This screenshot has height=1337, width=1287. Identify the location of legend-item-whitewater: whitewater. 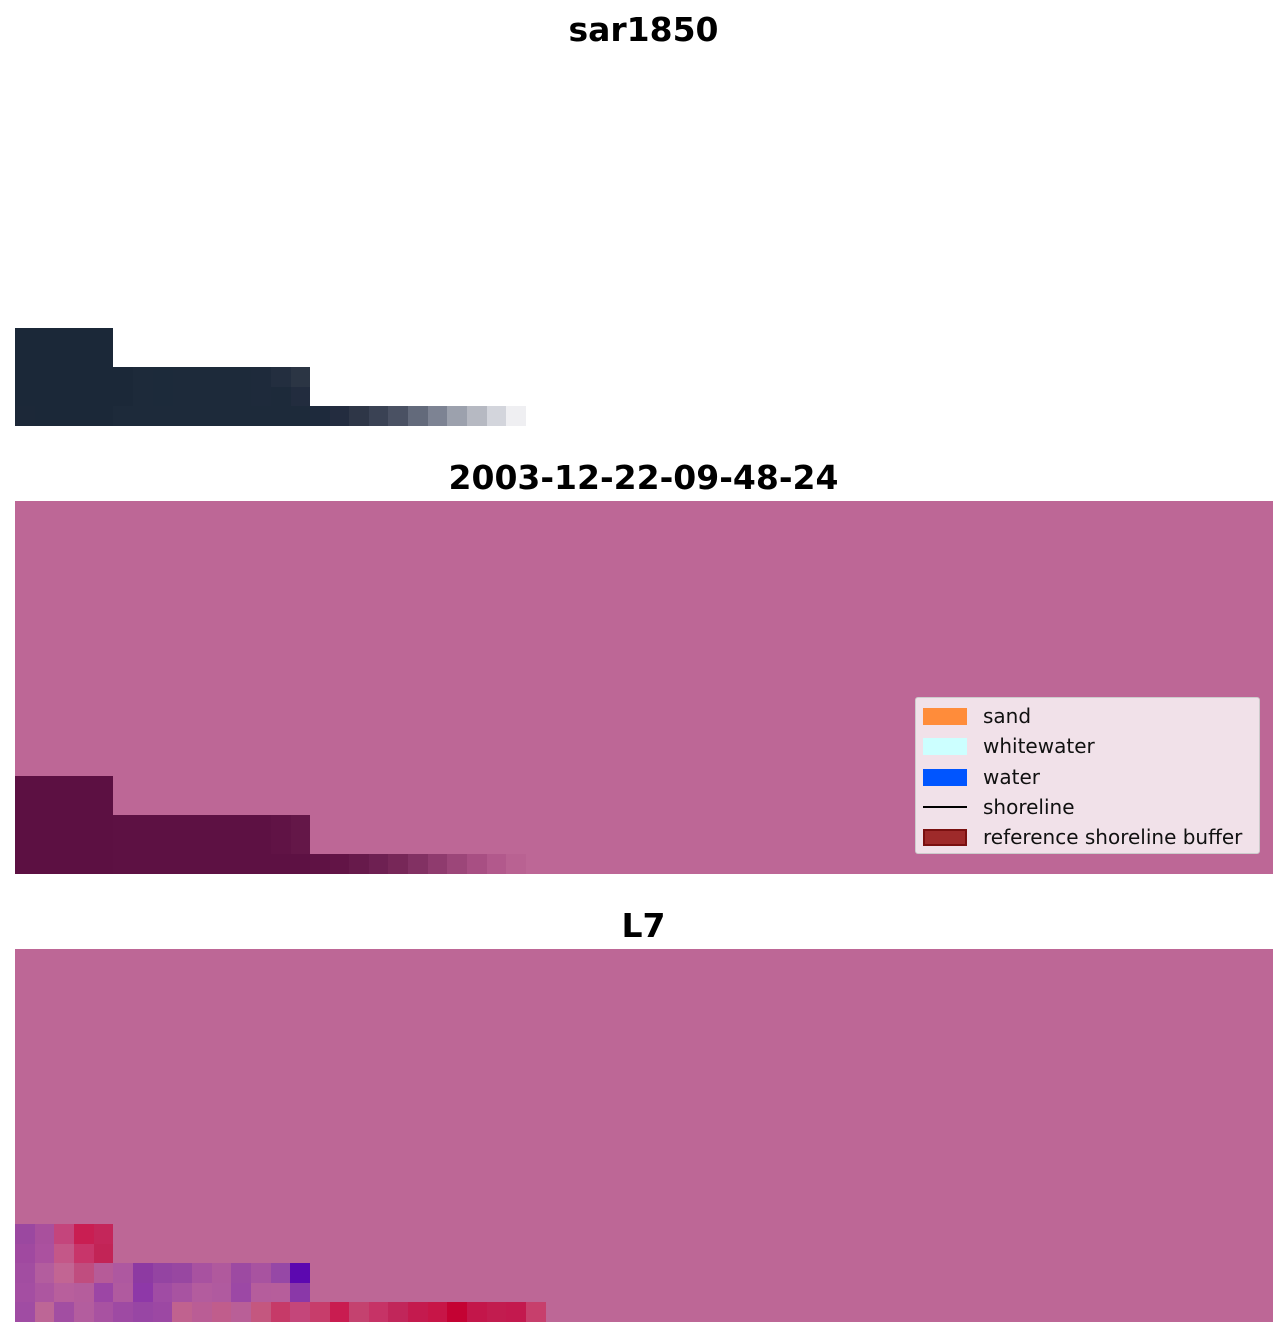
(1009, 746).